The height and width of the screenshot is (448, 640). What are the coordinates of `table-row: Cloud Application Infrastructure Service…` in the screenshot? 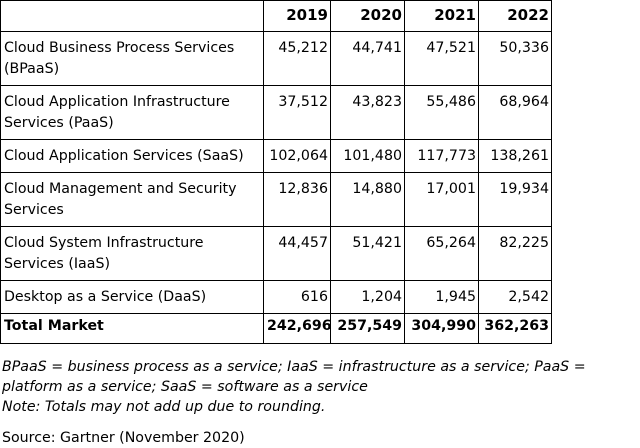 It's located at (276, 112).